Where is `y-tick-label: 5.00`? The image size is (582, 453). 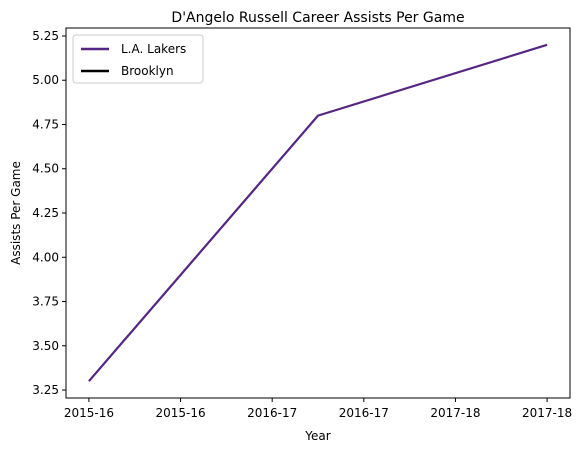
y-tick-label: 5.00 is located at coordinates (45, 80).